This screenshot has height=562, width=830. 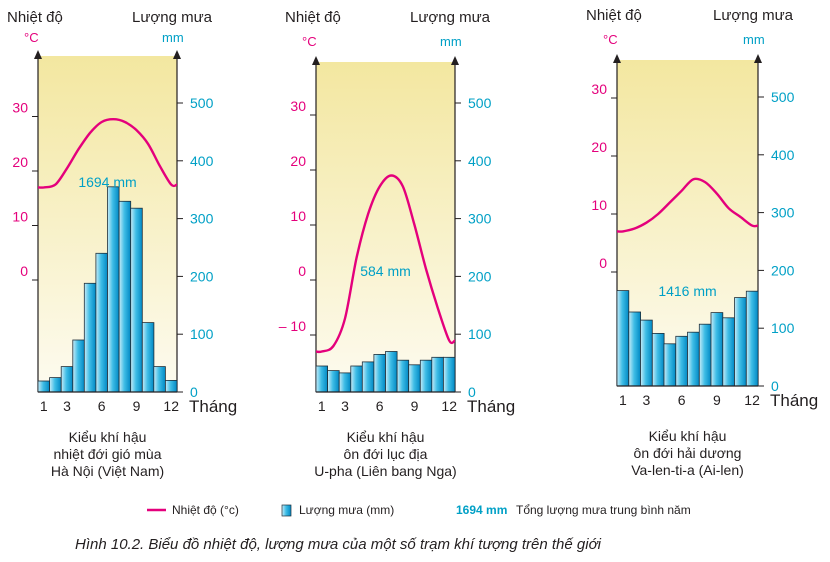 I want to click on climate-description-line: U-pha (Liên bang Nga), so click(x=385, y=471).